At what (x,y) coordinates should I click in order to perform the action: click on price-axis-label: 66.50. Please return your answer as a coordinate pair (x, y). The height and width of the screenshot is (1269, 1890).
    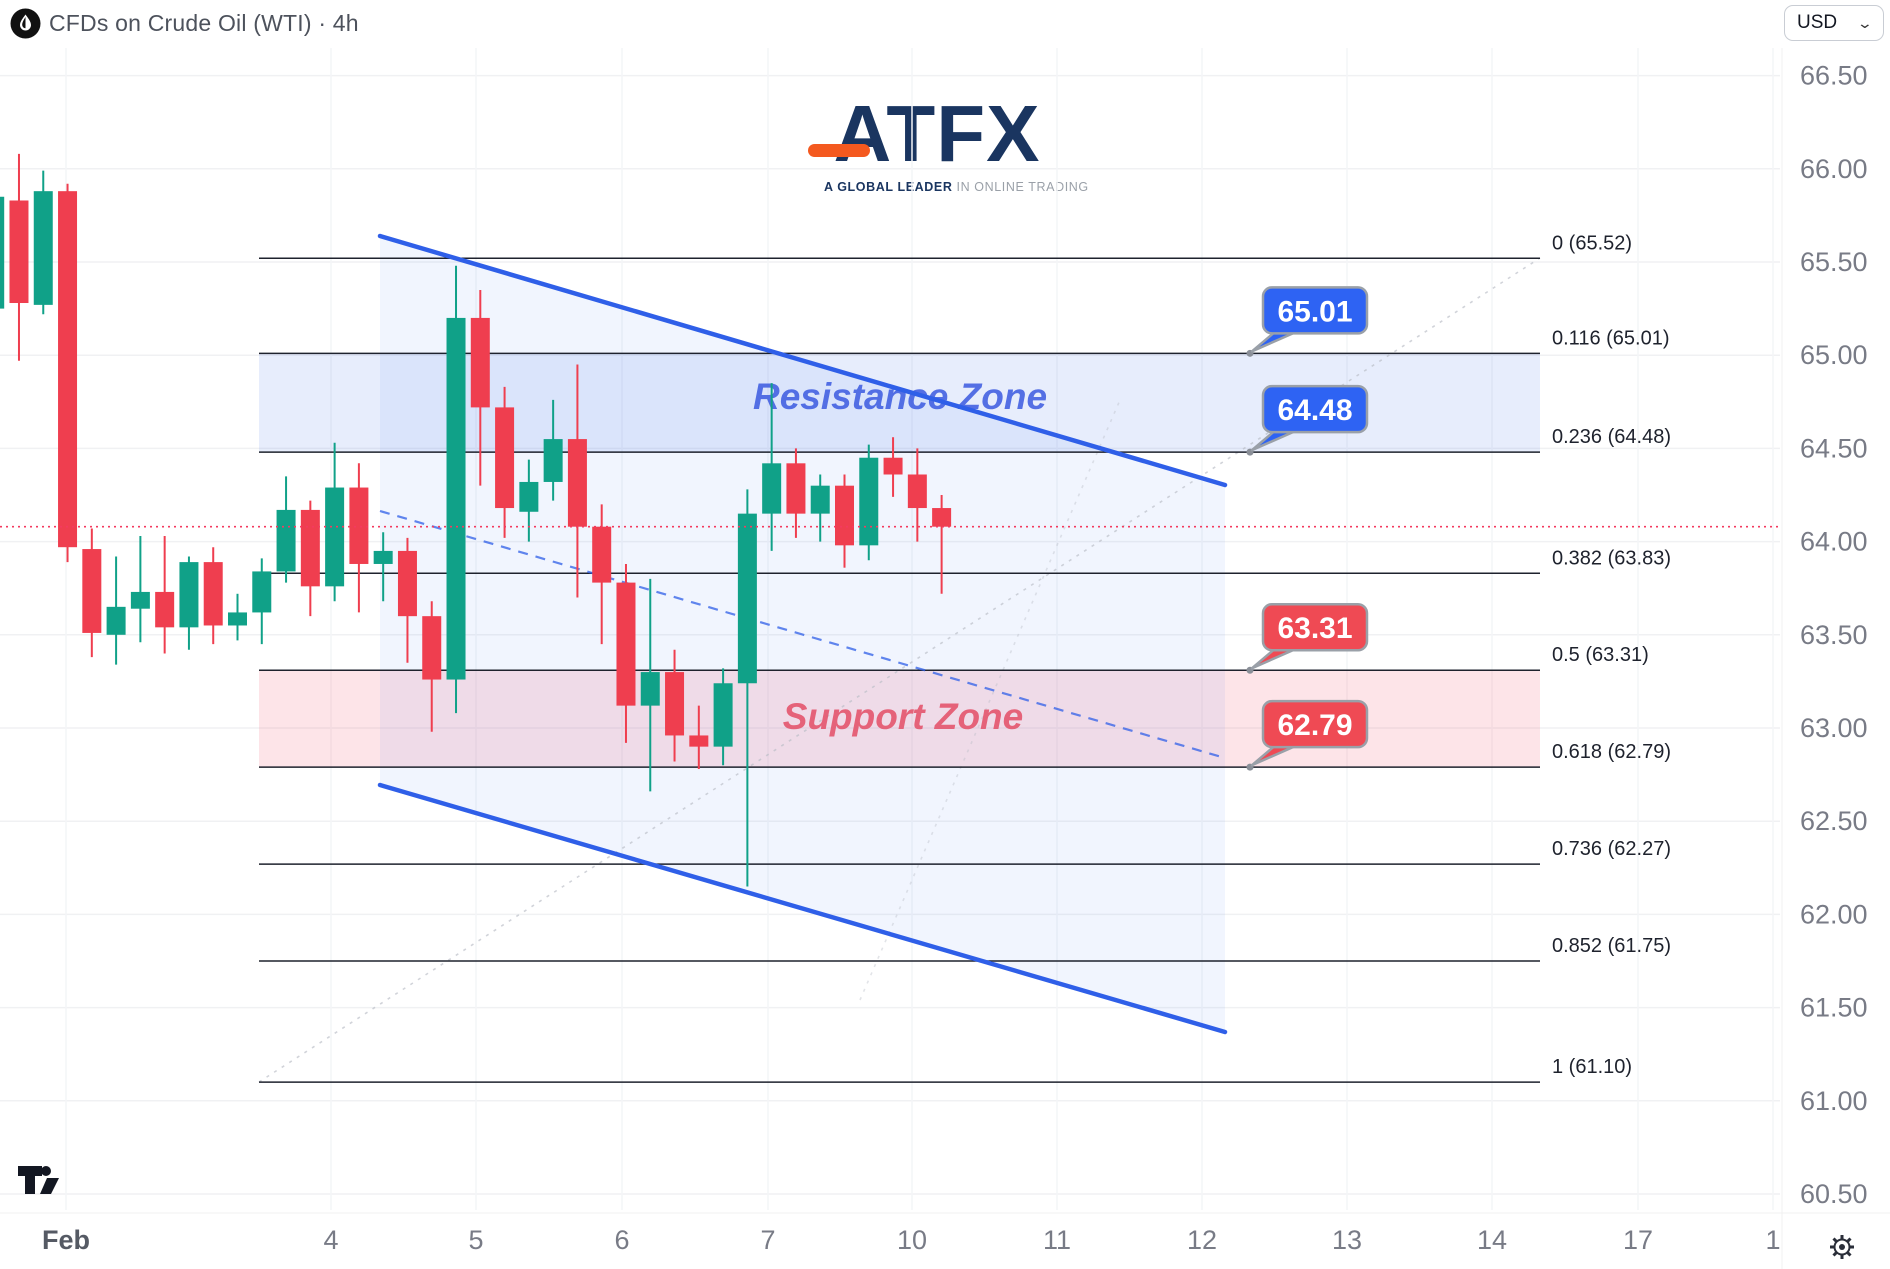
    Looking at the image, I should click on (1834, 76).